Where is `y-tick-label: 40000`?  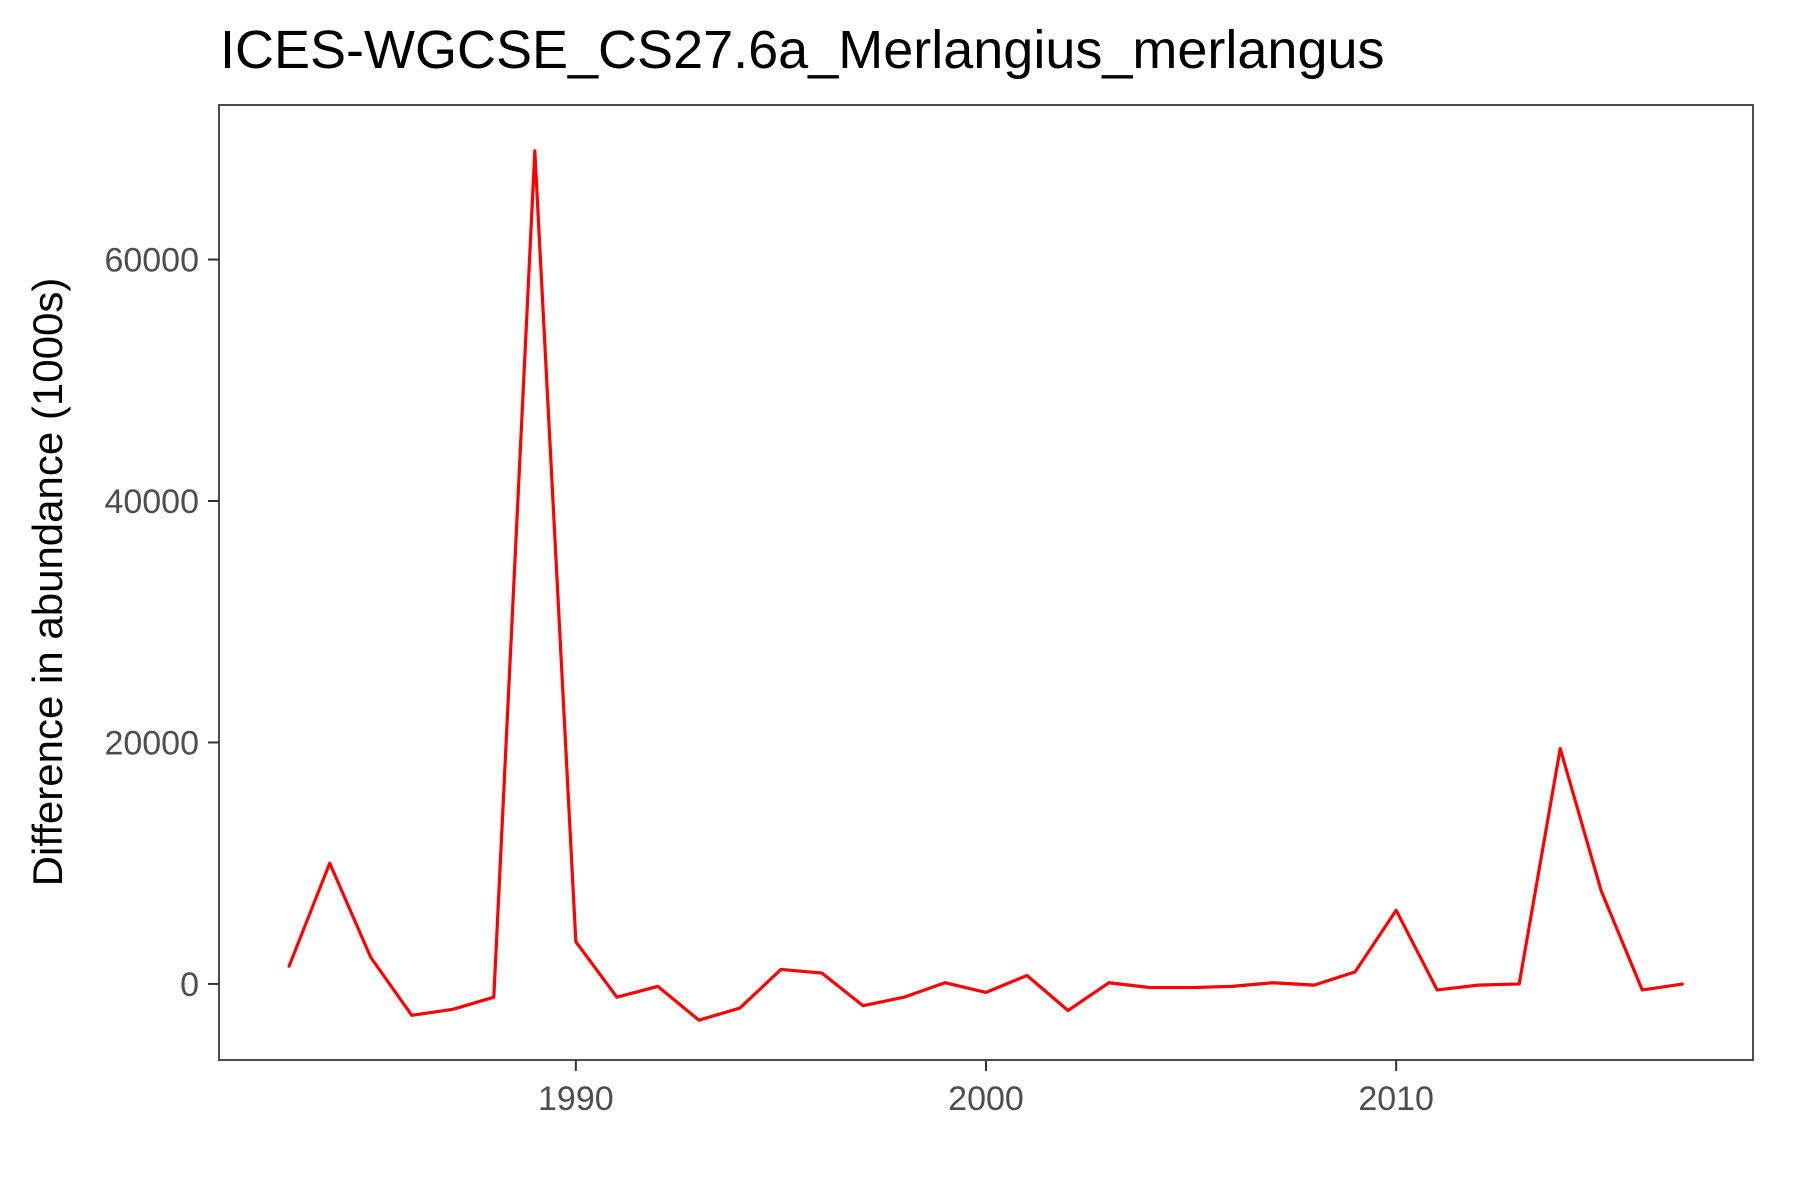 y-tick-label: 40000 is located at coordinates (151, 502).